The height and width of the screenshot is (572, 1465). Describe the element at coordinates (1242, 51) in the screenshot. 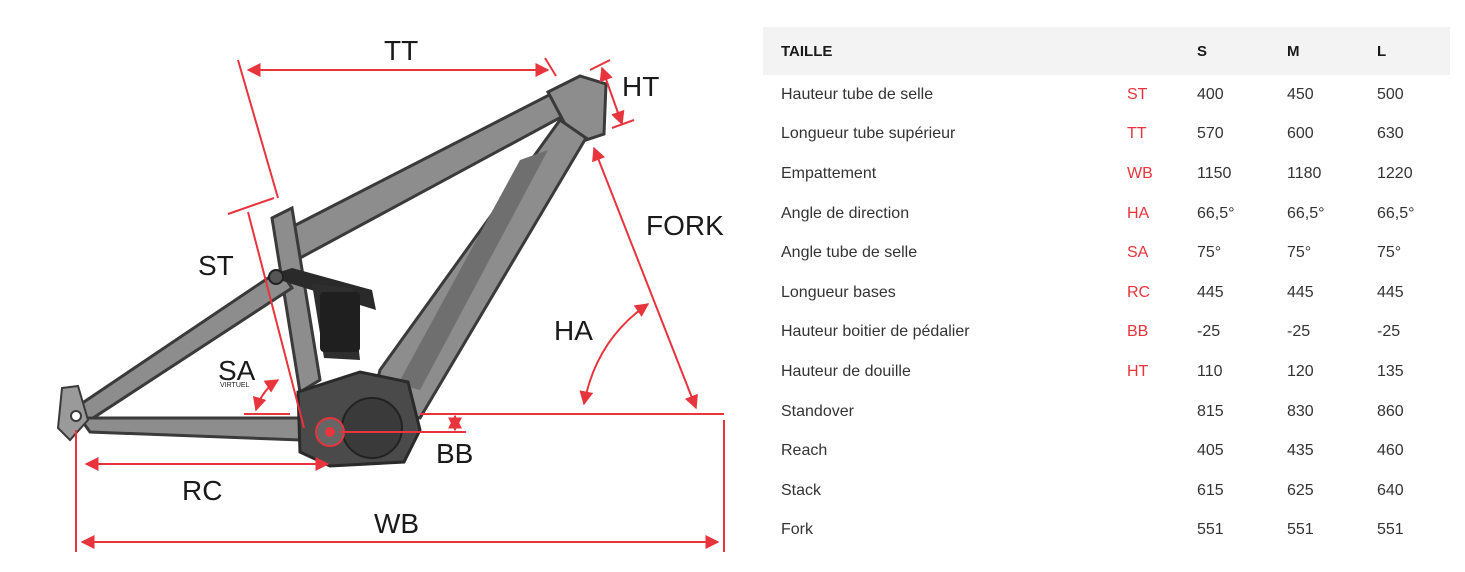

I see `header-size-s: S` at that location.